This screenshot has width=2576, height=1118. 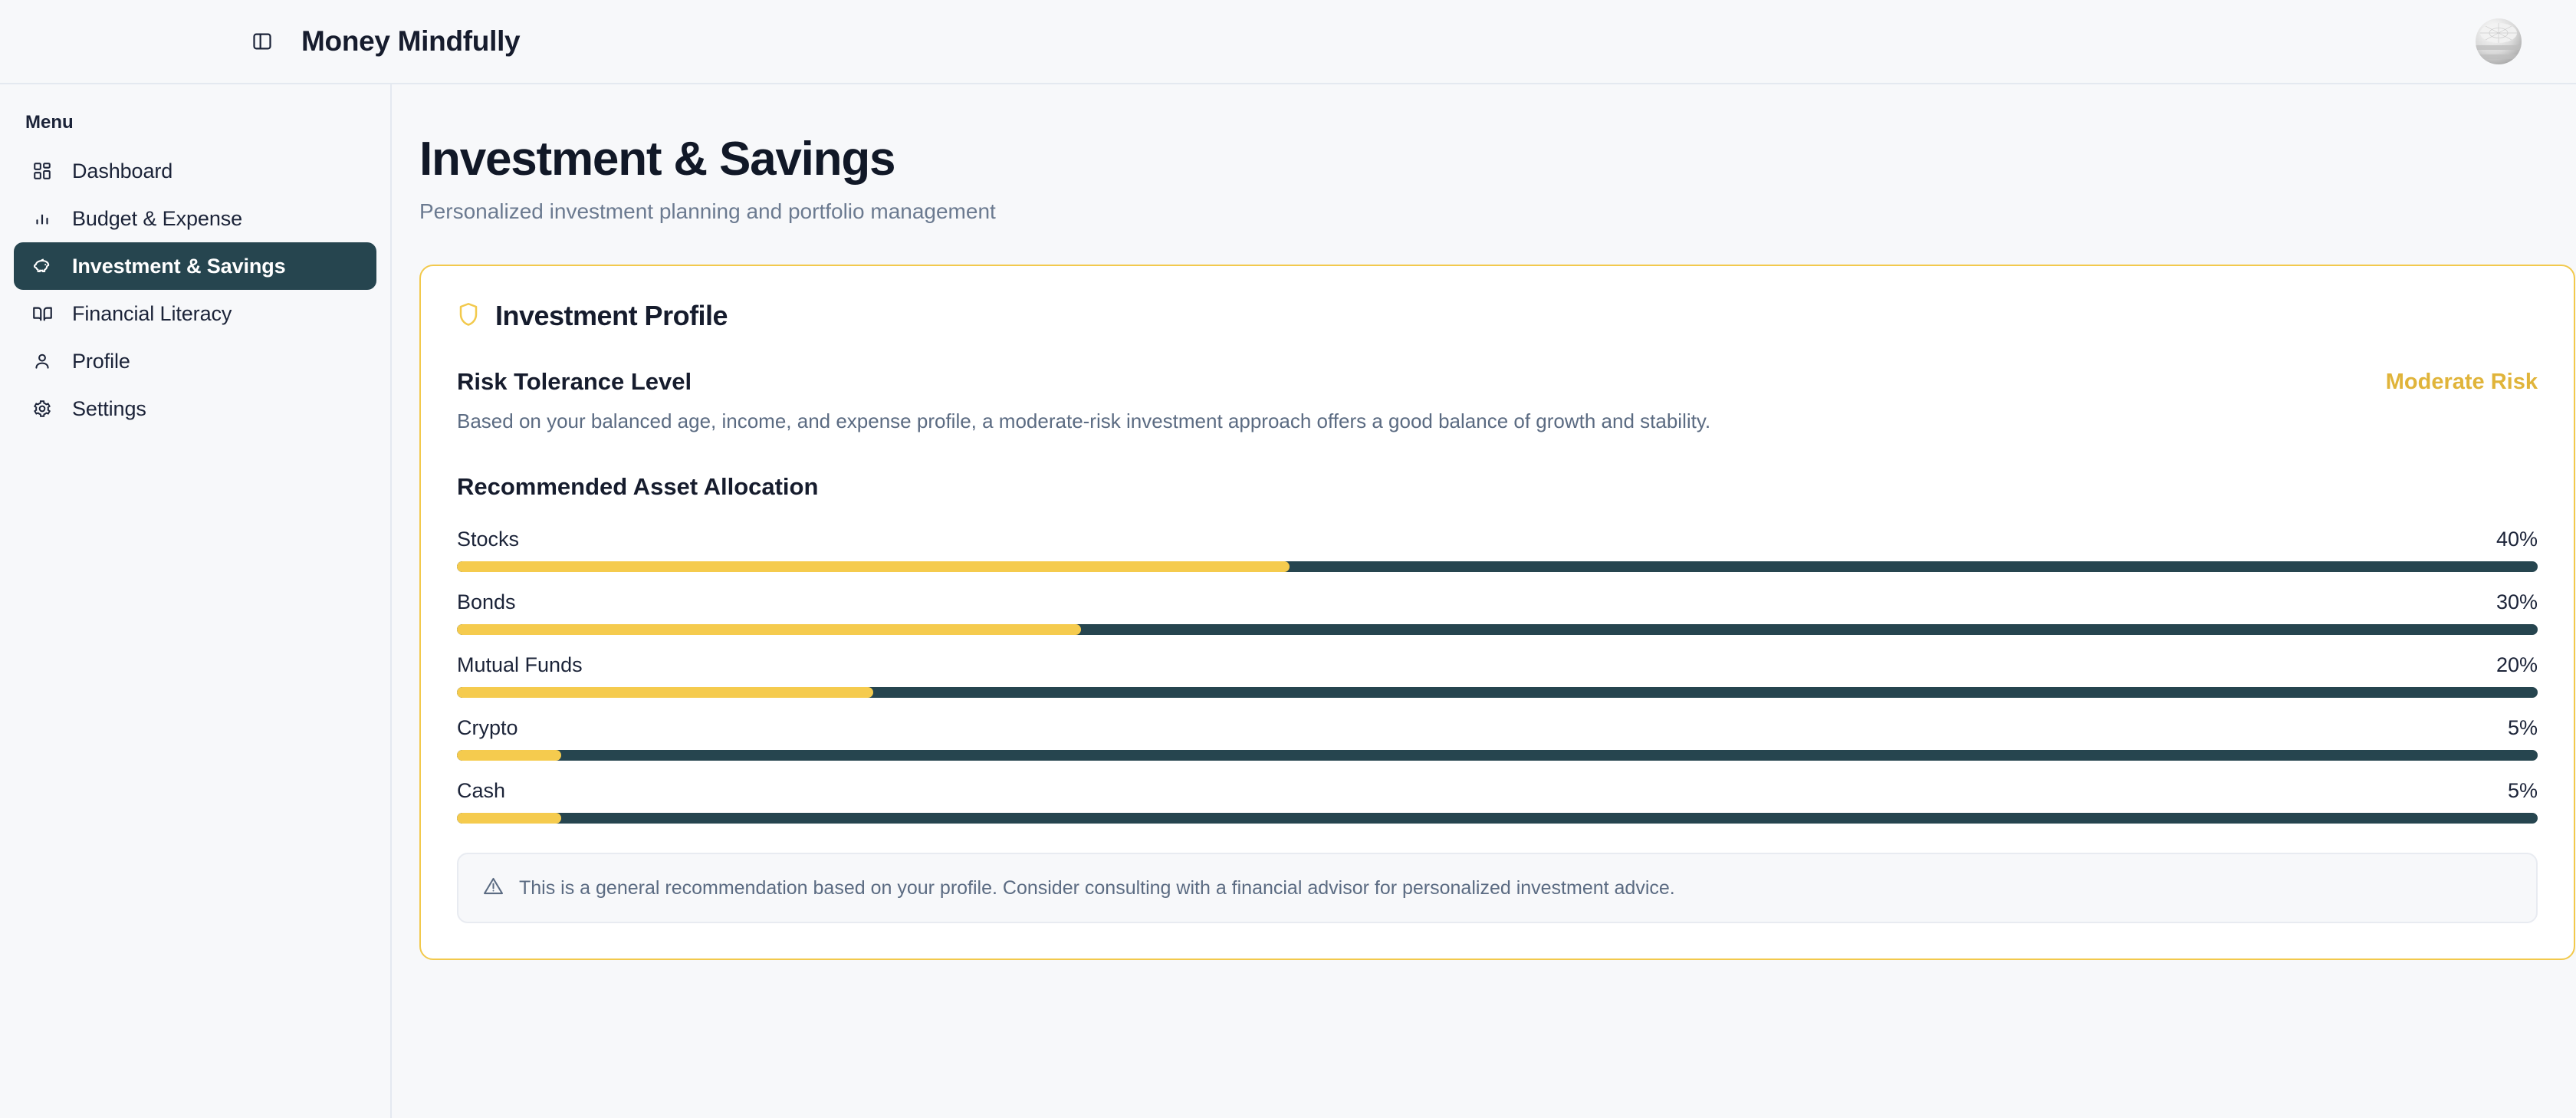 What do you see at coordinates (2517, 665) in the screenshot?
I see `asset-percent: 20%` at bounding box center [2517, 665].